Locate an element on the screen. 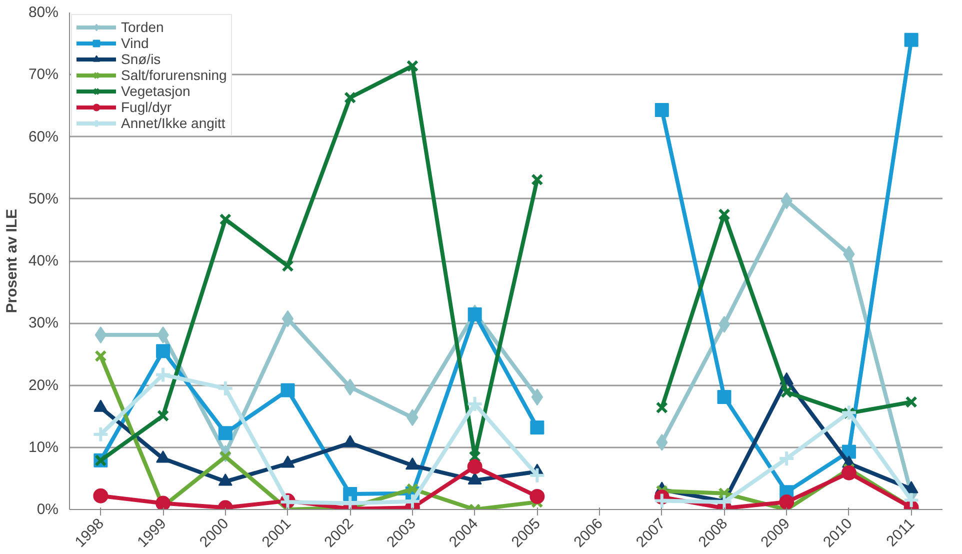 This screenshot has width=962, height=554. y-tick-label: 80% is located at coordinates (43, 12).